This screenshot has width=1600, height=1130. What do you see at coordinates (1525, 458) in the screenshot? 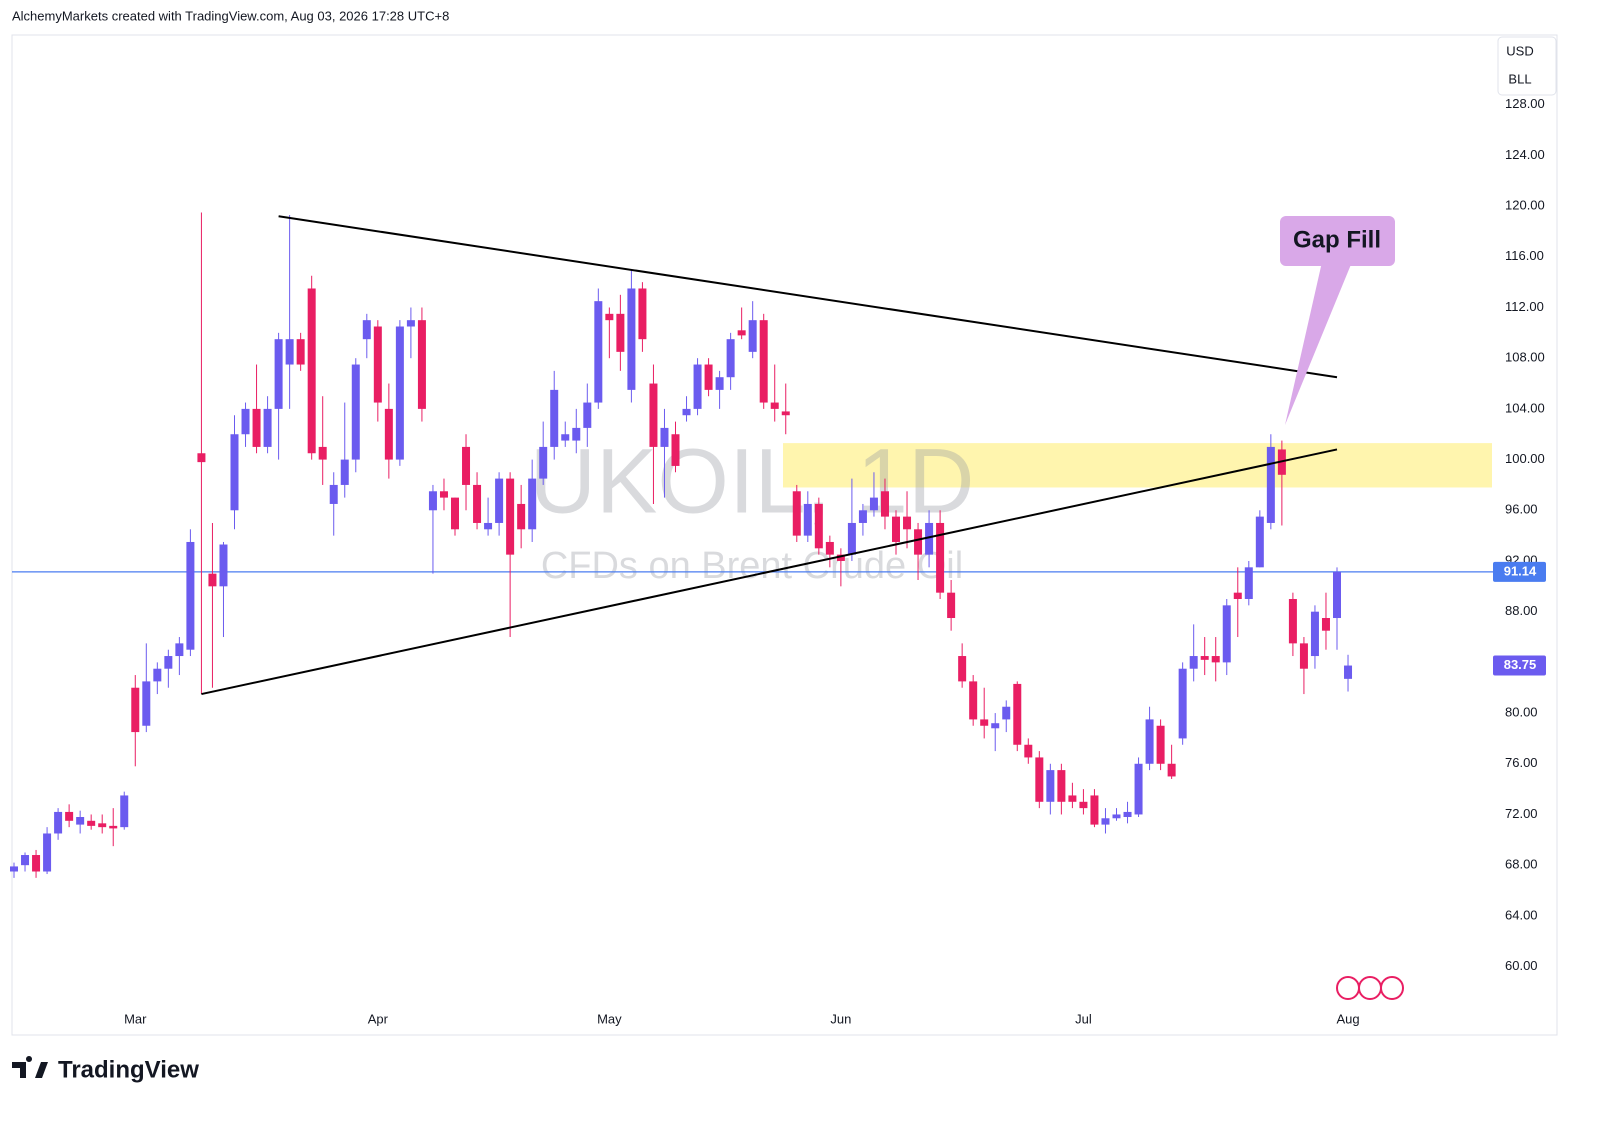
I see `y-tick-label: 100.00` at bounding box center [1525, 458].